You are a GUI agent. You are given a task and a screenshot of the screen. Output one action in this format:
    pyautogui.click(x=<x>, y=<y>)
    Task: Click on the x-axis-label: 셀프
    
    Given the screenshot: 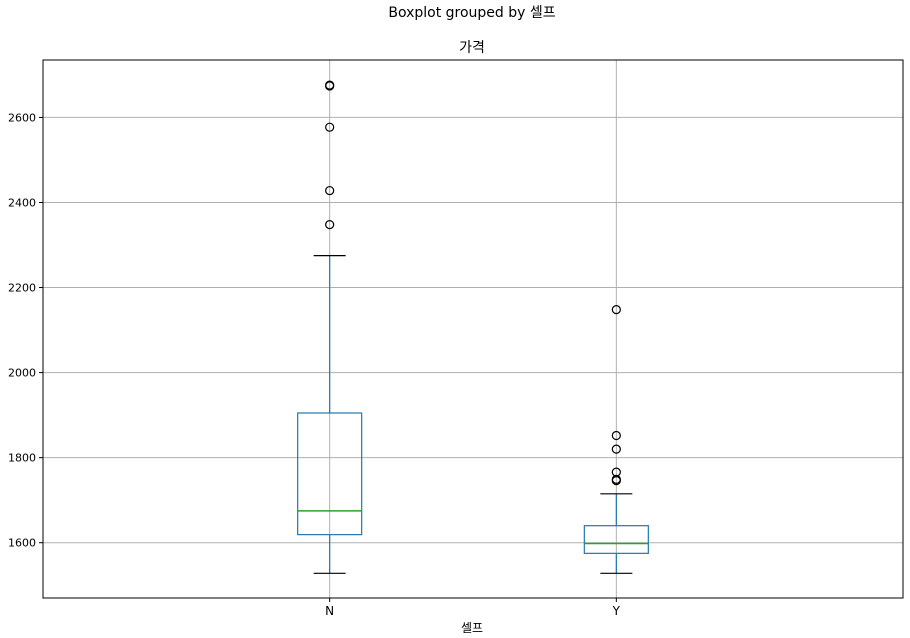 What is the action you would take?
    pyautogui.click(x=472, y=628)
    